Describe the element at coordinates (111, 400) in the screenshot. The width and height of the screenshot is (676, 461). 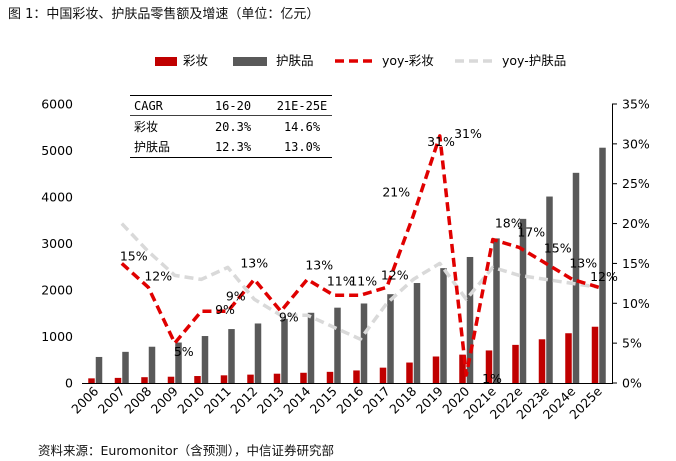
I see `x-tick-label: 2007` at that location.